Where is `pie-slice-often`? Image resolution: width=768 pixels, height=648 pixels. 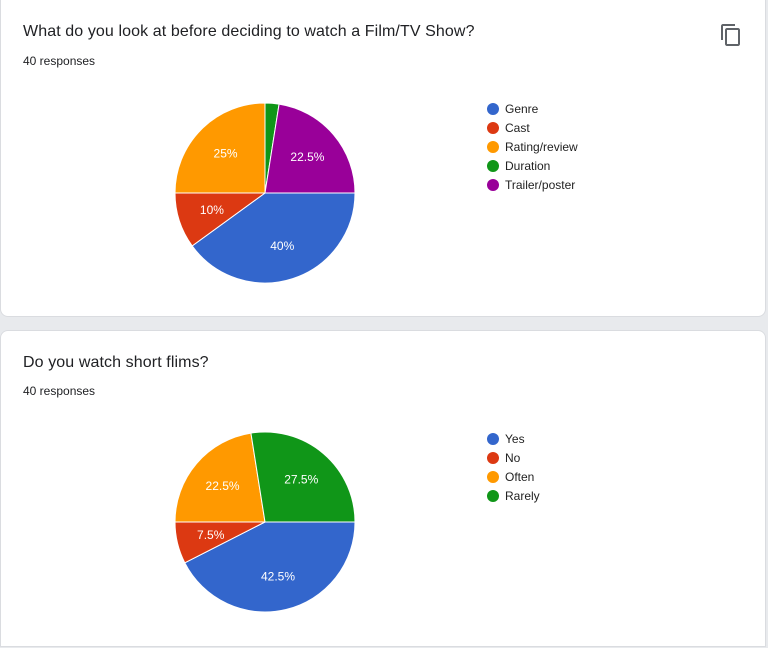 pie-slice-often is located at coordinates (220, 477).